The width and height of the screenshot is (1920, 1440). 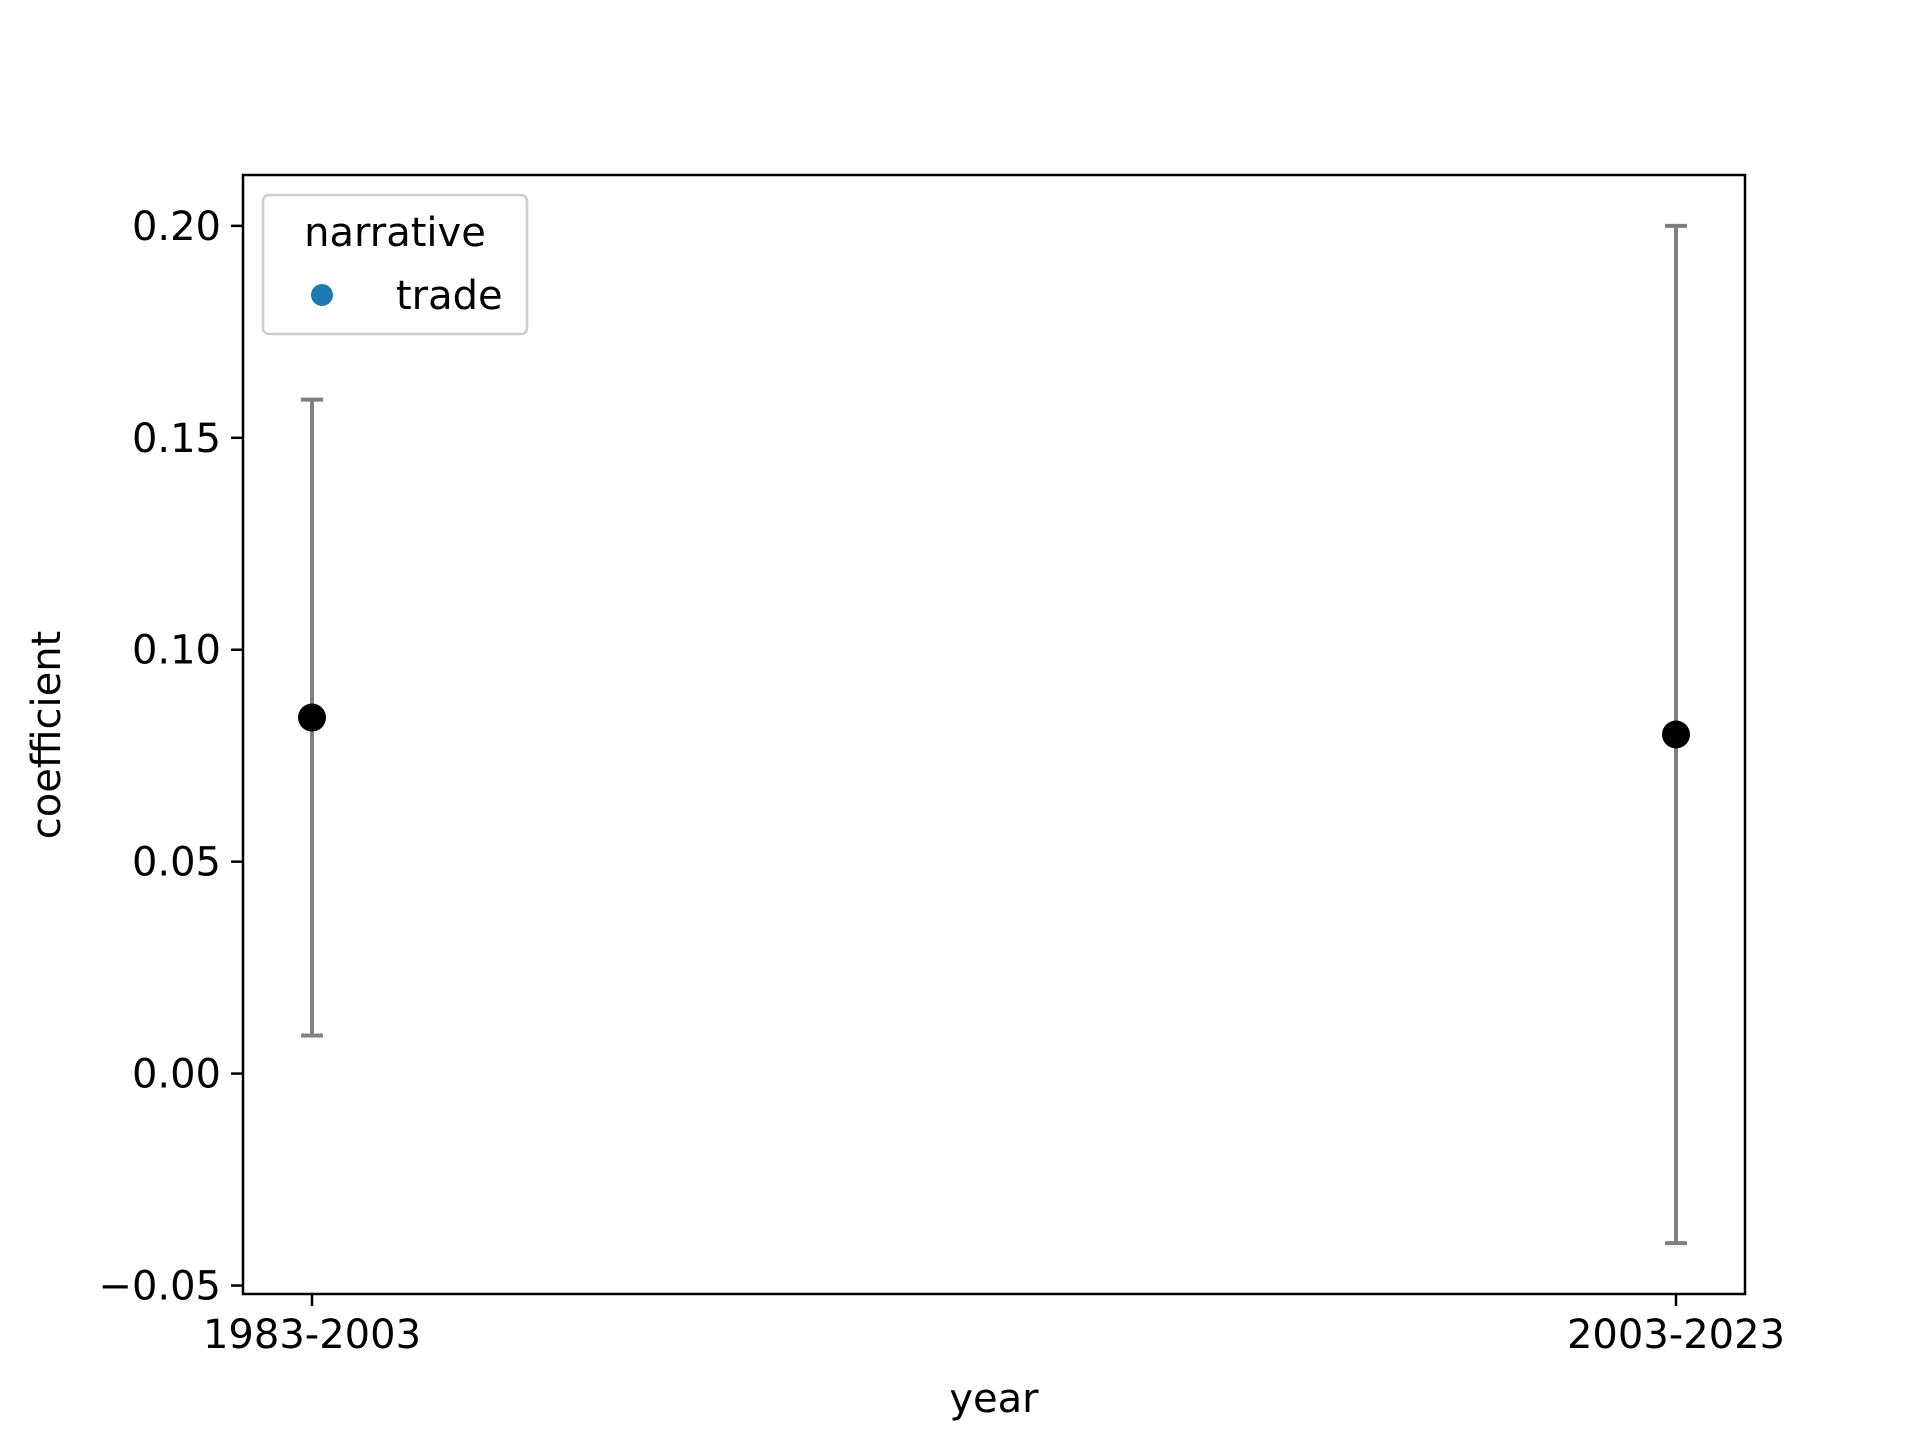 I want to click on legend: narrative trade, so click(x=395, y=264).